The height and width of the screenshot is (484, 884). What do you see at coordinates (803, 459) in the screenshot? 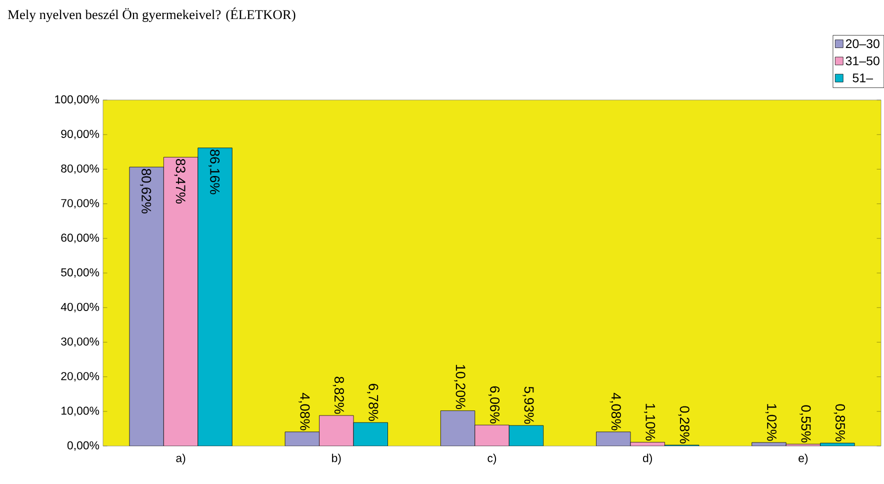
I see `x-tick-label: e)` at bounding box center [803, 459].